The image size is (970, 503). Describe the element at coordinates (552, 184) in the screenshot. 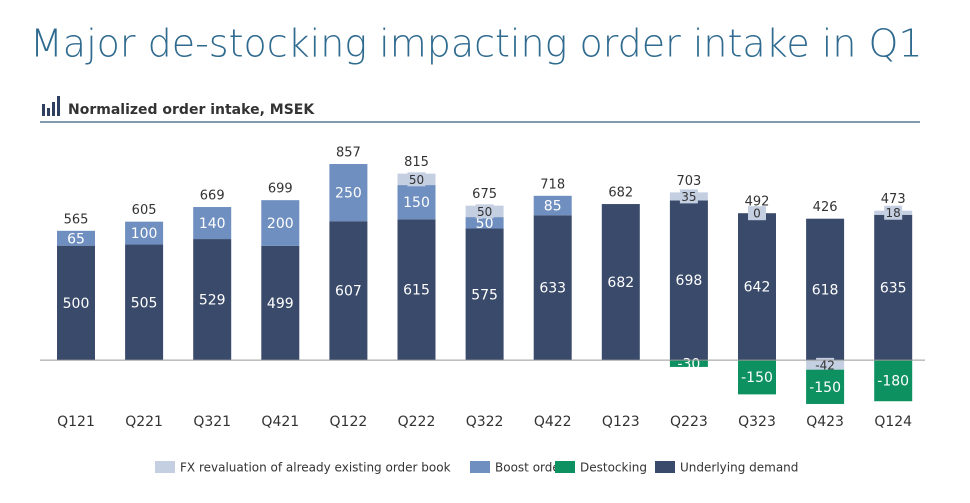

I see `total-label: 718` at that location.